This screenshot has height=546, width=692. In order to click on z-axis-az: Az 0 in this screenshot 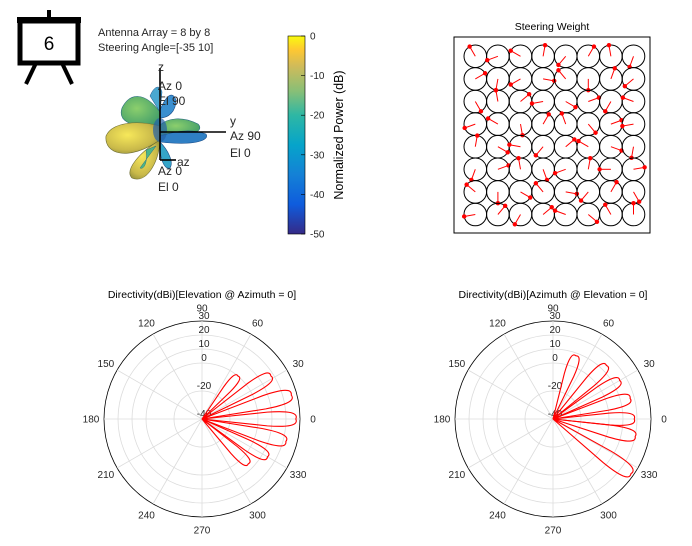, I will do `click(170, 86)`.